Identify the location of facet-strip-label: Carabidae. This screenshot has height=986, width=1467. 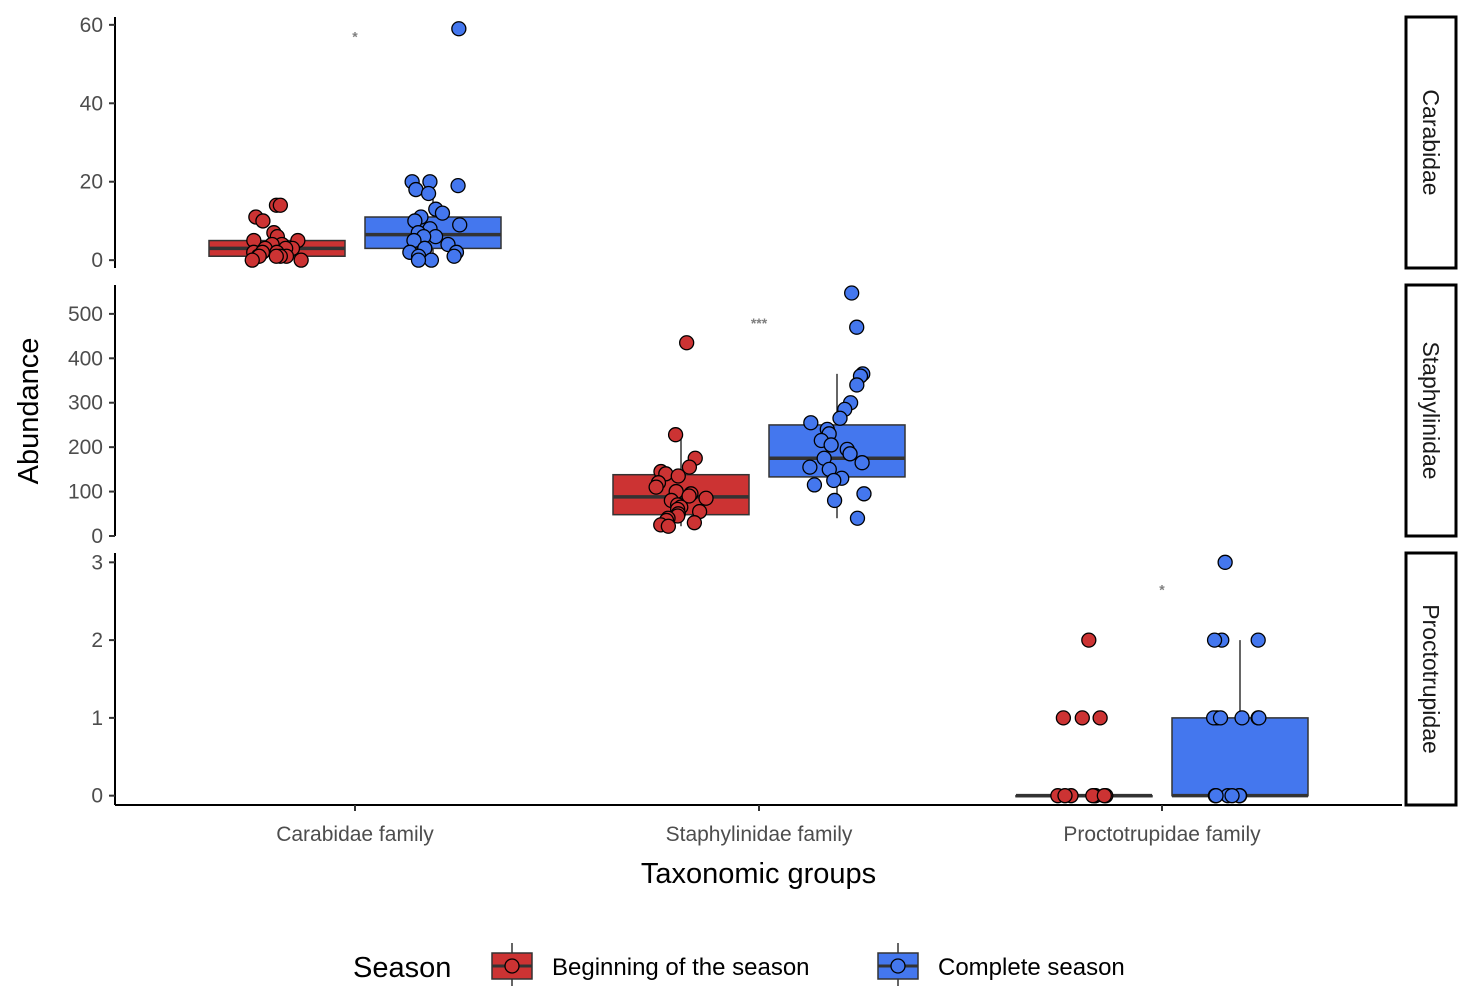
(1431, 142).